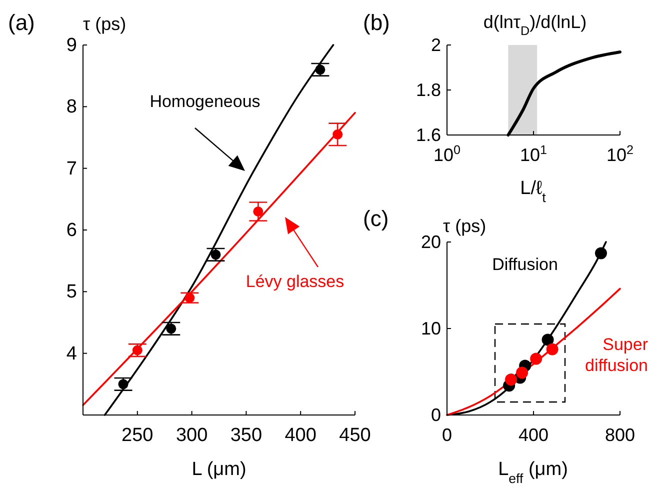  I want to click on x-tick-label: 250, so click(138, 435).